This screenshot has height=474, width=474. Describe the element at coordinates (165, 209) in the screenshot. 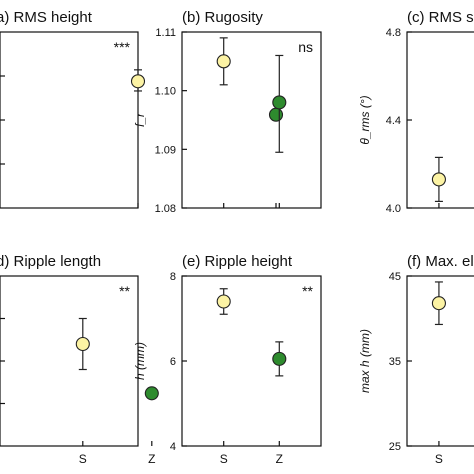

I see `y-tick-label-b: 1.08` at that location.